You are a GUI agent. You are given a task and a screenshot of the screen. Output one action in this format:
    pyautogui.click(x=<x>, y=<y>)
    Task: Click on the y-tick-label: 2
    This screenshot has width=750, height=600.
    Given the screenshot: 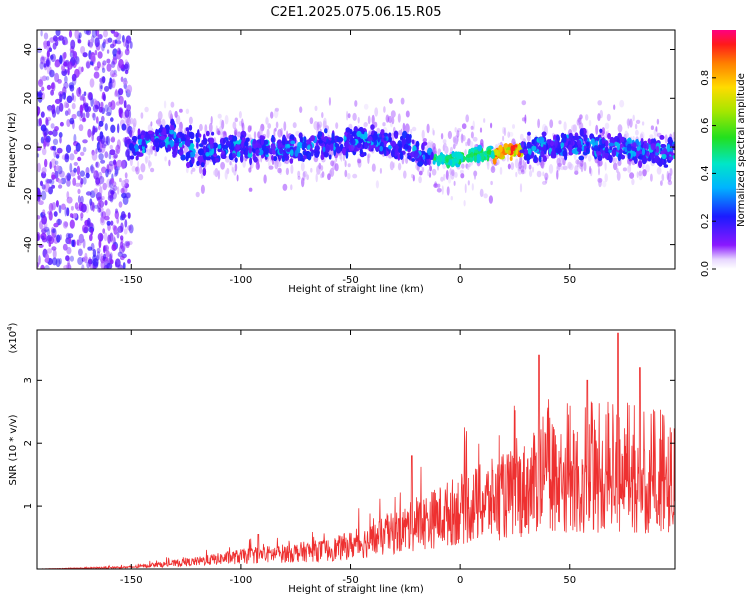 What is the action you would take?
    pyautogui.click(x=28, y=443)
    